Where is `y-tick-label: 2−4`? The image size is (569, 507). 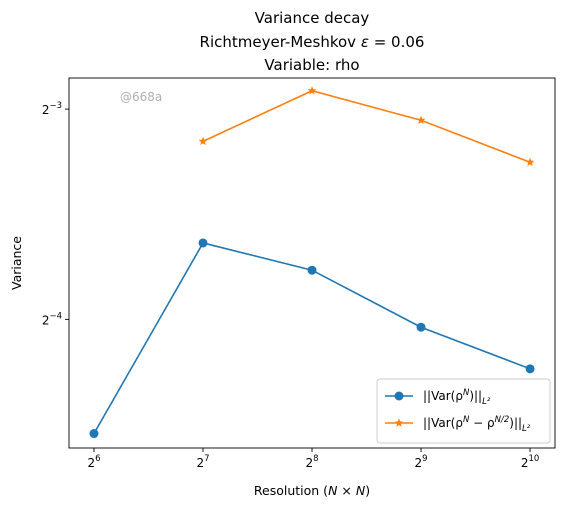 y-tick-label: 2−4 is located at coordinates (52, 319).